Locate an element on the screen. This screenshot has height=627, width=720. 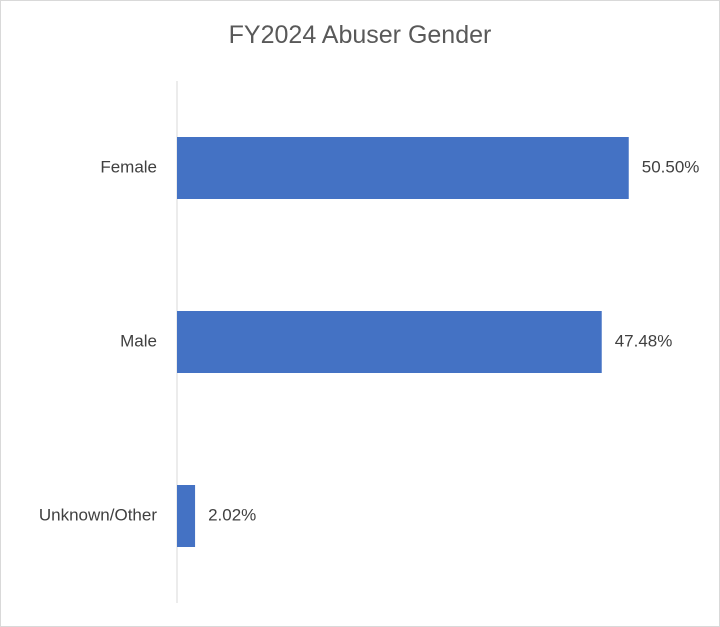
bar-male is located at coordinates (389, 342).